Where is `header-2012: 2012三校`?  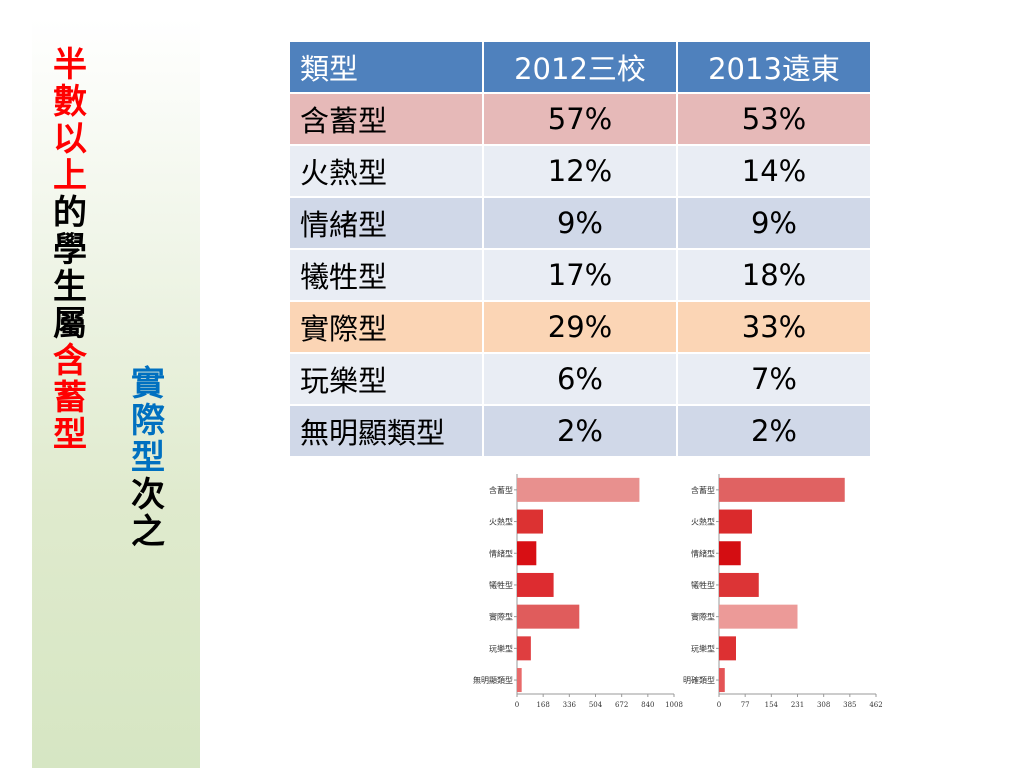
header-2012: 2012三校 is located at coordinates (580, 67).